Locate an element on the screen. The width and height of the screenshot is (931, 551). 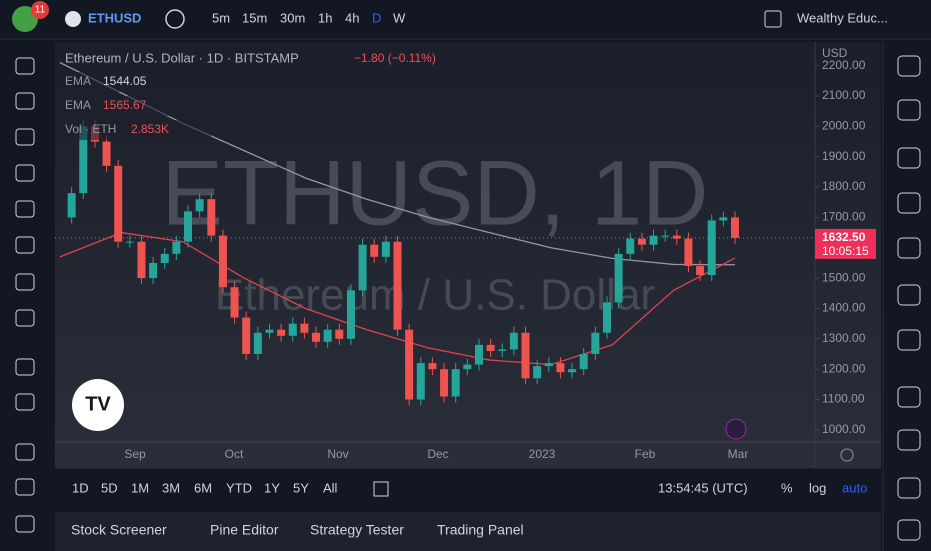
range-button: 5D is located at coordinates (109, 487).